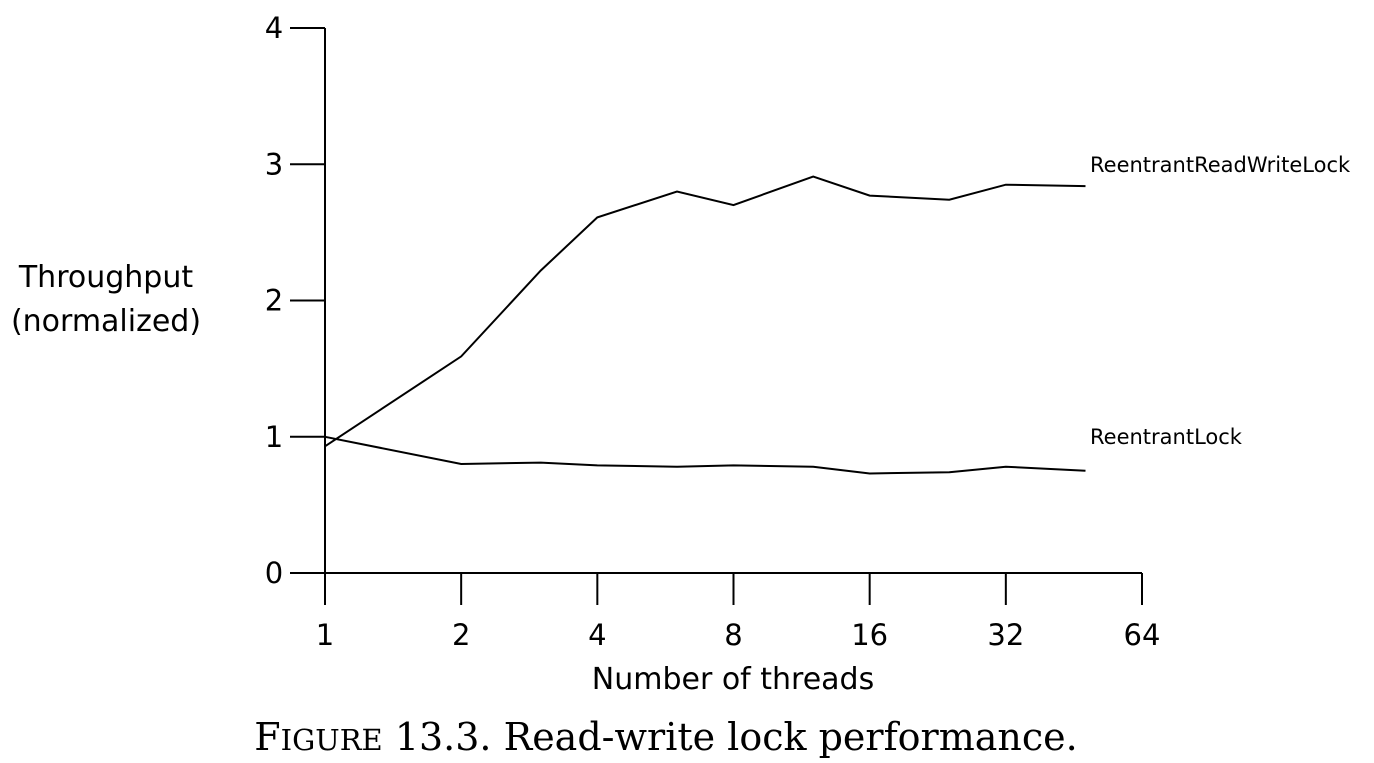 The image size is (1374, 763). Describe the element at coordinates (597, 635) in the screenshot. I see `x-tick-label: 4` at that location.